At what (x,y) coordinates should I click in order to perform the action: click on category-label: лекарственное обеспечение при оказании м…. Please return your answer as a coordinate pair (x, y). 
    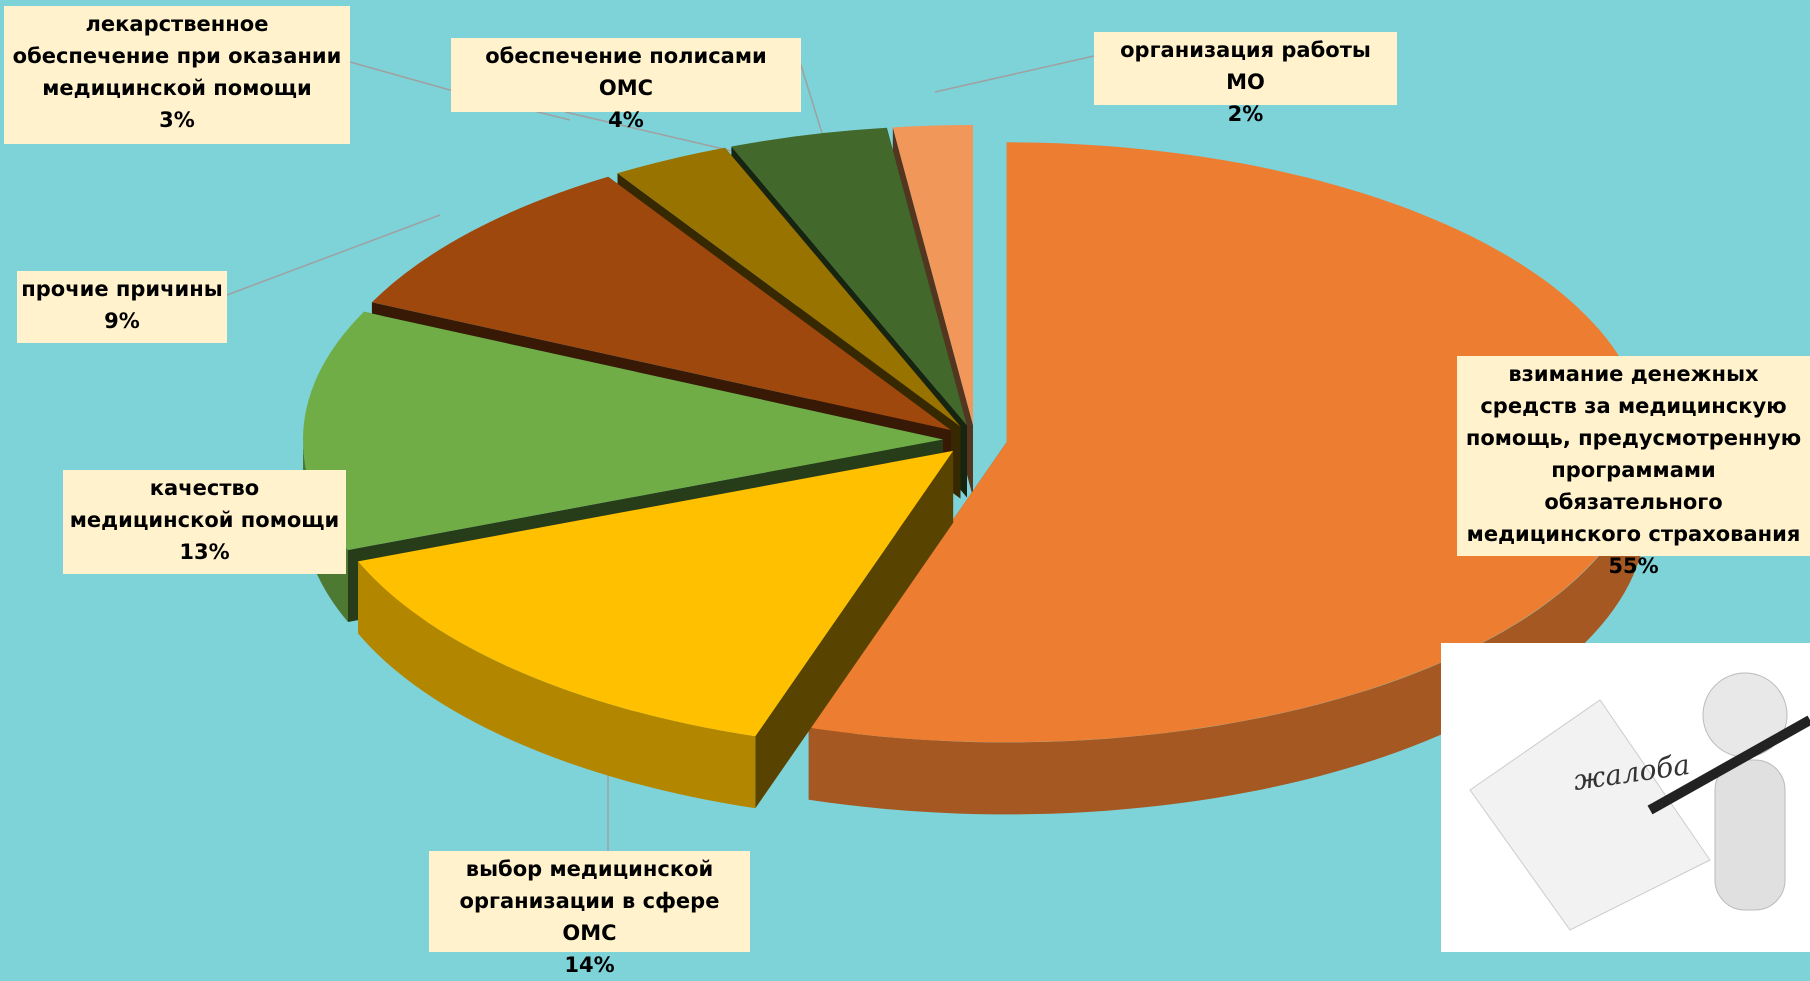
    Looking at the image, I should click on (177, 56).